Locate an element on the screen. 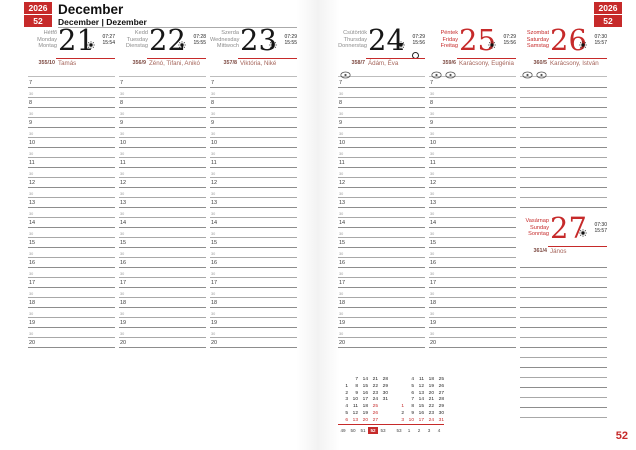  day-name-line: Friday is located at coordinates (450, 39).